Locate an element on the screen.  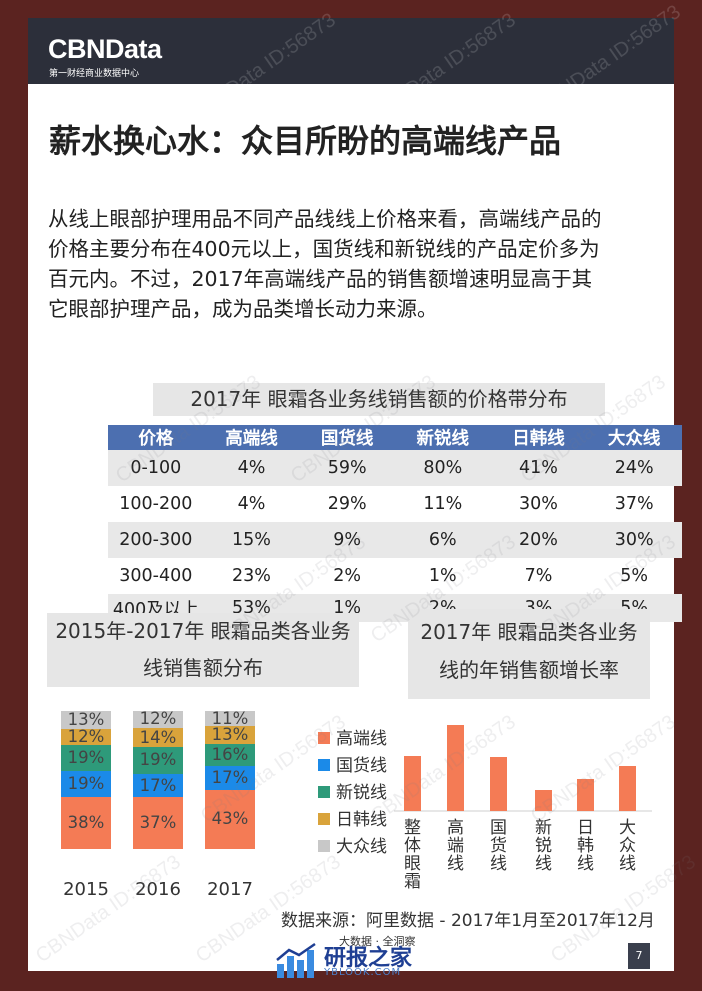
table-cell: 29% is located at coordinates (347, 504).